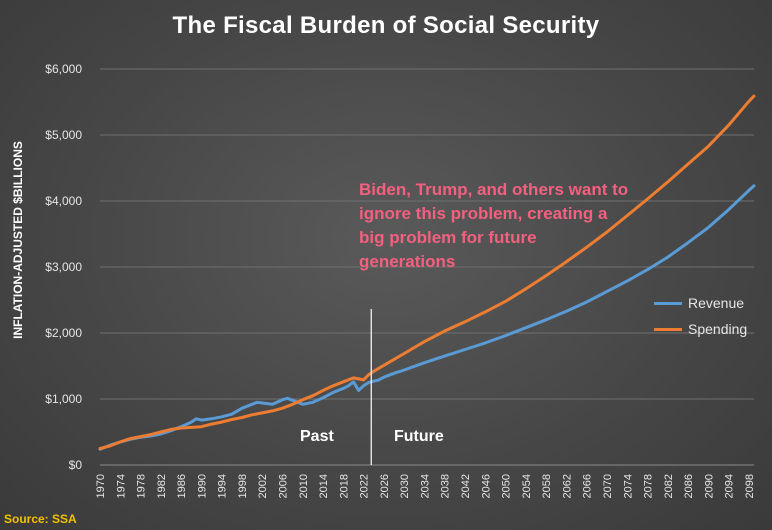 The image size is (772, 530). What do you see at coordinates (317, 436) in the screenshot?
I see `past-region-label: Past` at bounding box center [317, 436].